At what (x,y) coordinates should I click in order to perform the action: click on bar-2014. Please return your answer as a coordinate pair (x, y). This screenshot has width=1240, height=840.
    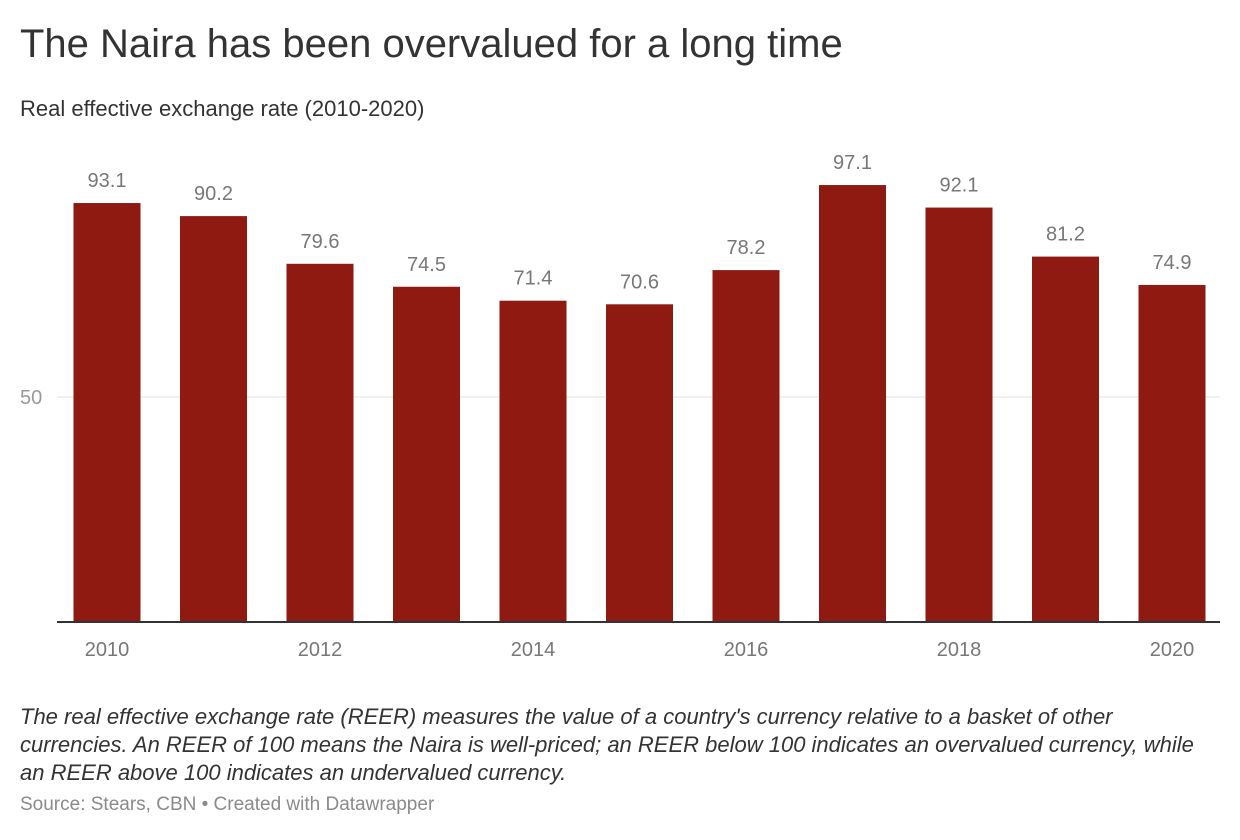
    Looking at the image, I should click on (533, 461).